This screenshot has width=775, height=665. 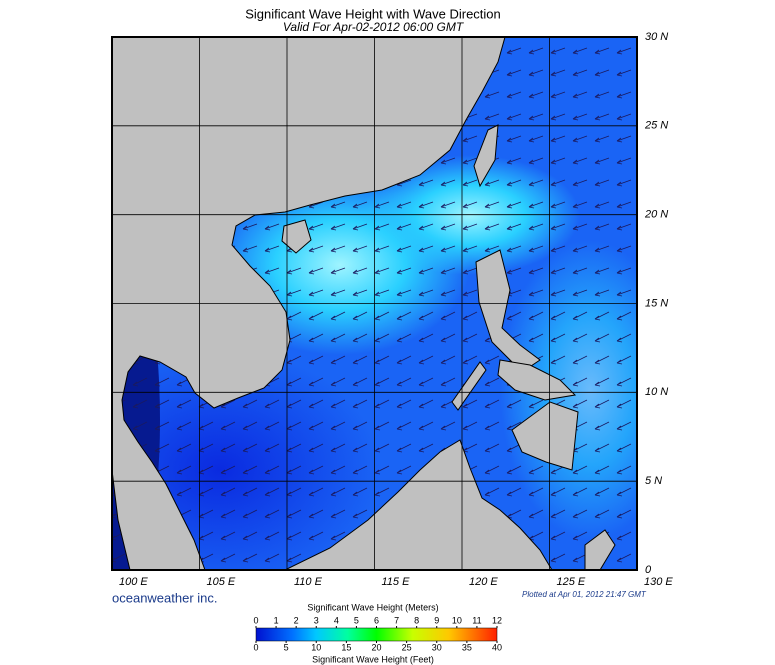 I want to click on legend-title-meters: Significant Wave Height (Meters), so click(x=372, y=607).